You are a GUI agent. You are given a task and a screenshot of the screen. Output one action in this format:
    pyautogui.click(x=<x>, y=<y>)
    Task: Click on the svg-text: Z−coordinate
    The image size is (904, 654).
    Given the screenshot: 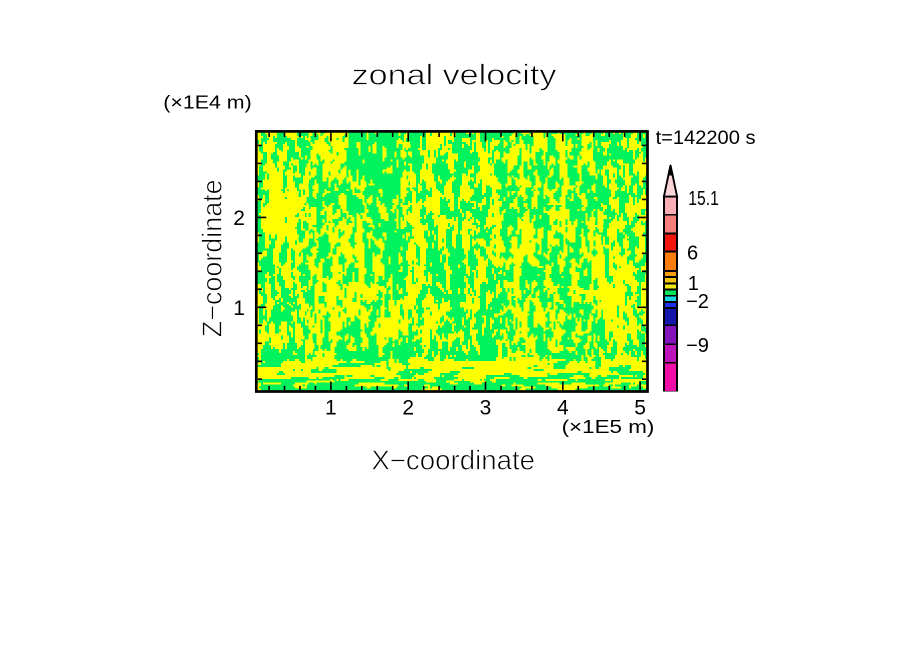 What is the action you would take?
    pyautogui.click(x=212, y=258)
    